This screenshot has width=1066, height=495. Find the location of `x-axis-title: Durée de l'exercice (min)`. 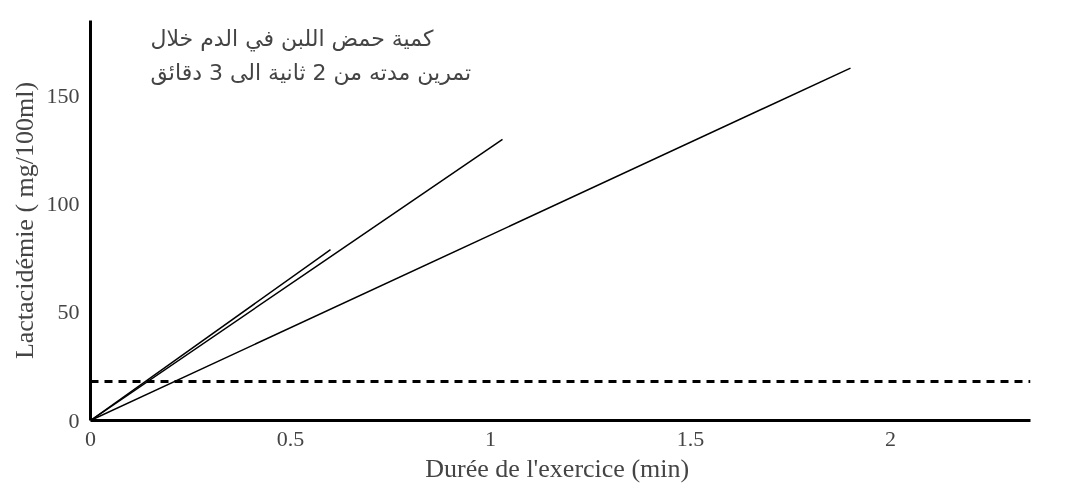

x-axis-title: Durée de l'exercice (min) is located at coordinates (557, 468).